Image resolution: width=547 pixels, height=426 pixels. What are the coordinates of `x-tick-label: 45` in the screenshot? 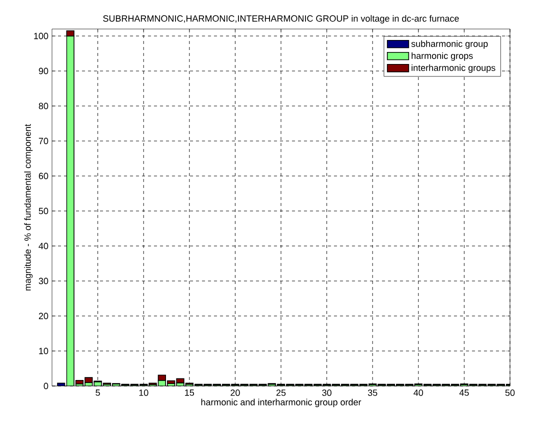 It's located at (464, 393).